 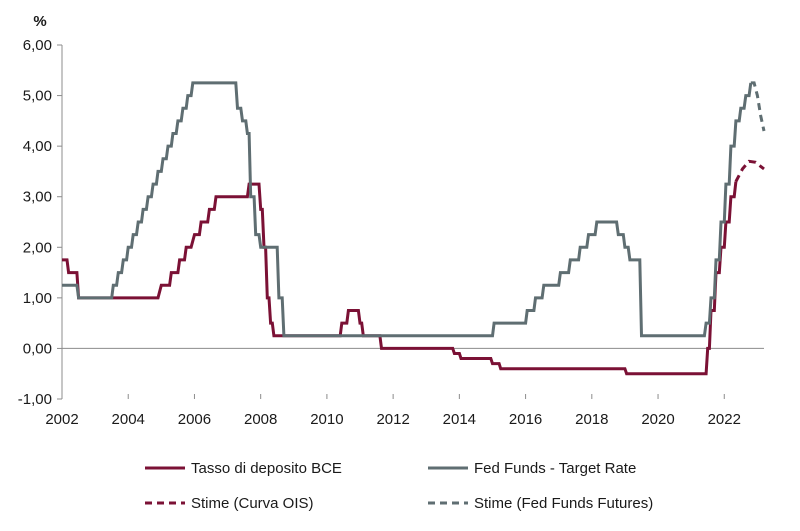 I want to click on legend-label: Stime (Curva OIS), so click(x=252, y=503).